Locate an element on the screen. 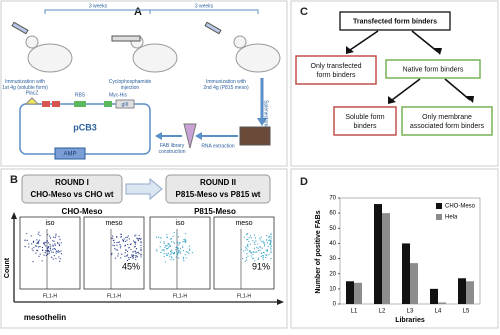 Image resolution: width=500 pixels, height=335 pixels. y-tick-label: 10 is located at coordinates (332, 289).